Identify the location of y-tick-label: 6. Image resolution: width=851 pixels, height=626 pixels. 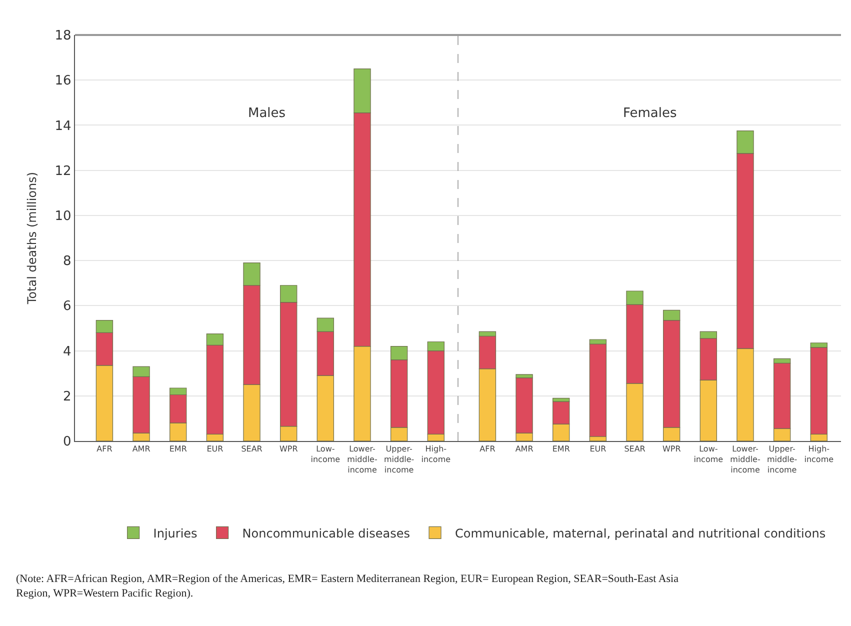
(67, 306).